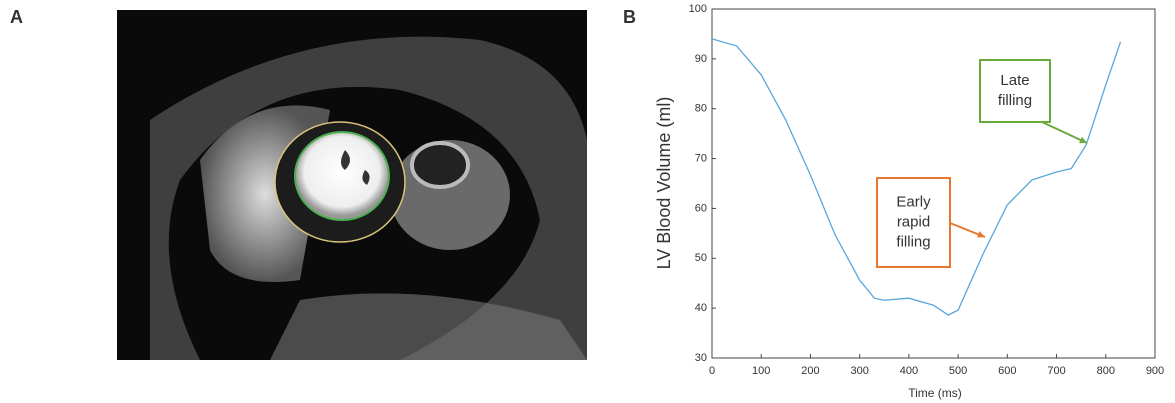 The height and width of the screenshot is (403, 1175). Describe the element at coordinates (1106, 371) in the screenshot. I see `x-tick-label: 800` at that location.